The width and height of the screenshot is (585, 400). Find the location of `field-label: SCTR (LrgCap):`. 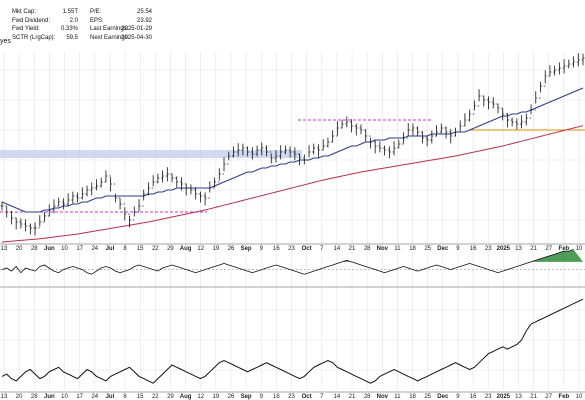

field-label: SCTR (LrgCap): is located at coordinates (34, 37).